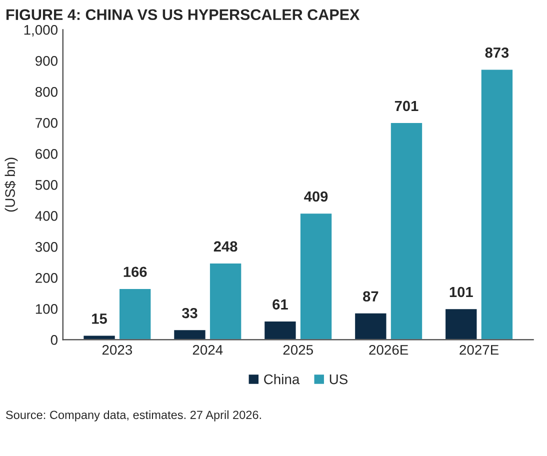 The height and width of the screenshot is (456, 547). I want to click on y-tick-label: 200, so click(47, 278).